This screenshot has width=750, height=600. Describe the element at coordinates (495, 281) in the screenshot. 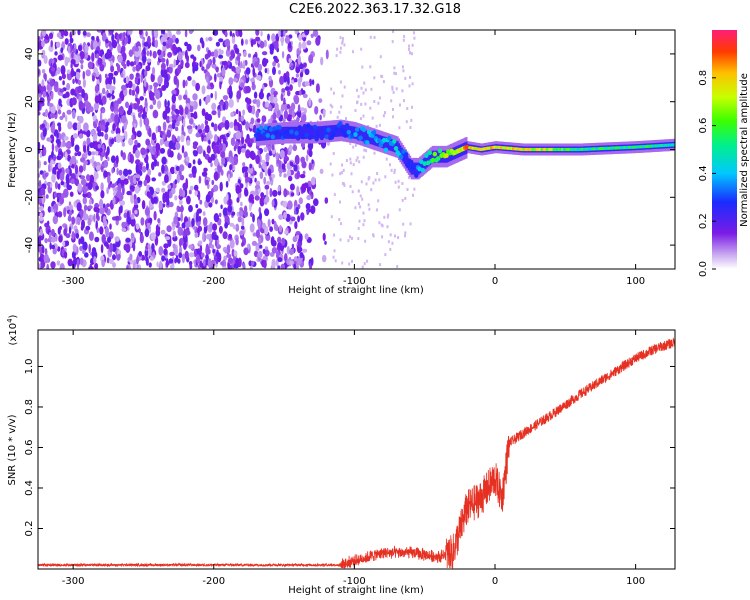

I see `x-tick-label: 0` at that location.